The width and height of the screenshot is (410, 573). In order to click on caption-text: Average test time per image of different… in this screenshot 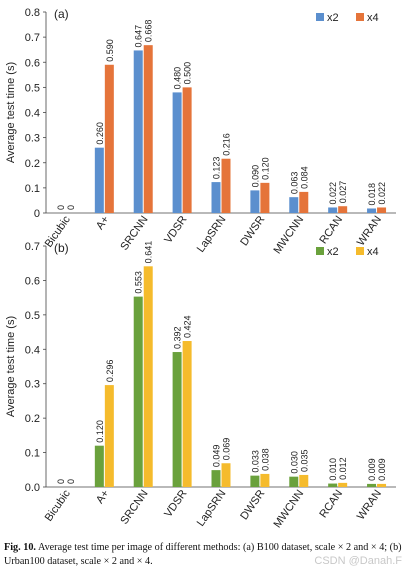, I will do `click(203, 554)`.